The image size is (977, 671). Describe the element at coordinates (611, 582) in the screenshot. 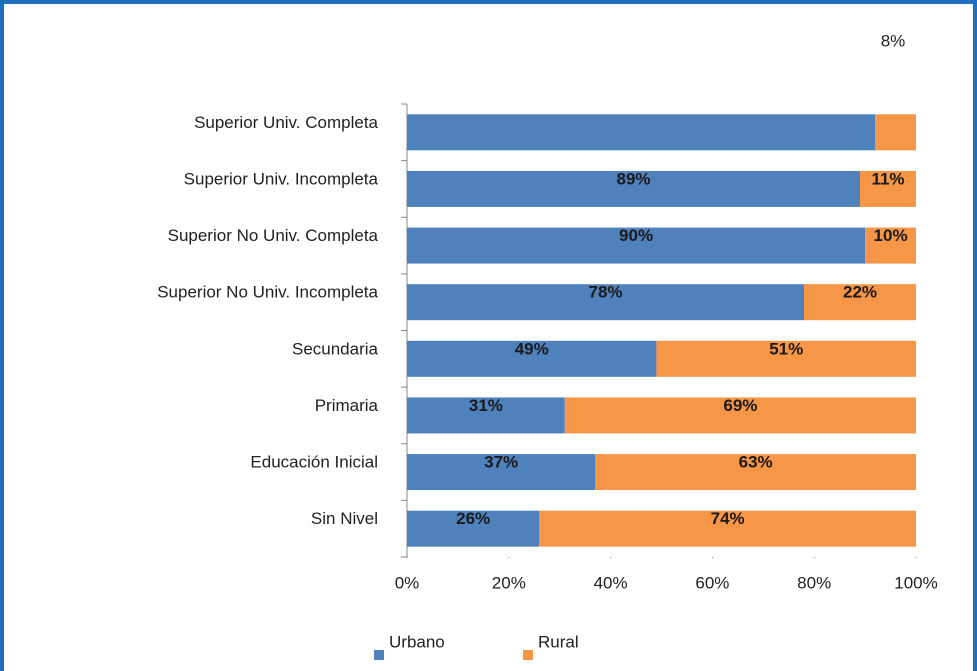

I see `x-tick-label: 40%` at that location.